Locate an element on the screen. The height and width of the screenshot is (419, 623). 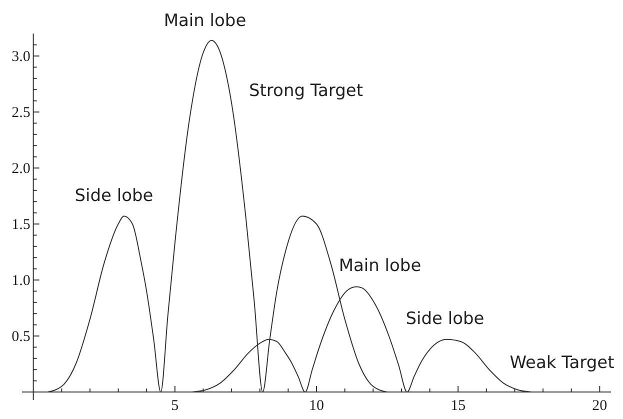
x-tick-label: 5 is located at coordinates (175, 406).